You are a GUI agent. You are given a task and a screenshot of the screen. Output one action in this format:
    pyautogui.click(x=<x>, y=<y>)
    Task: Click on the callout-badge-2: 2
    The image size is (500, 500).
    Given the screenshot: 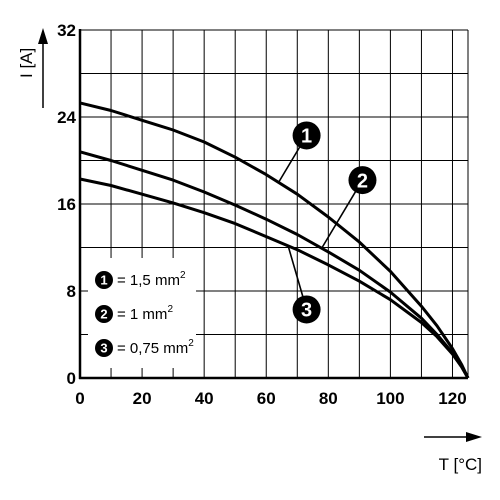 What is the action you would take?
    pyautogui.click(x=362, y=180)
    